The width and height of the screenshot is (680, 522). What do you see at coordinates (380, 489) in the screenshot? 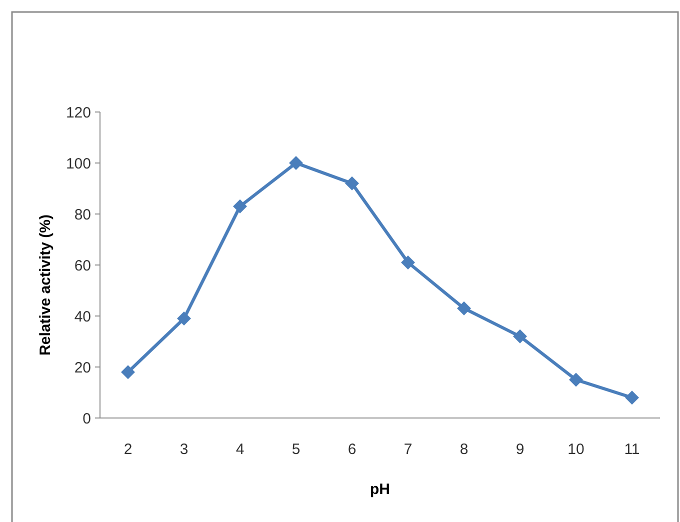
I see `x-axis-title: pH` at bounding box center [380, 489].